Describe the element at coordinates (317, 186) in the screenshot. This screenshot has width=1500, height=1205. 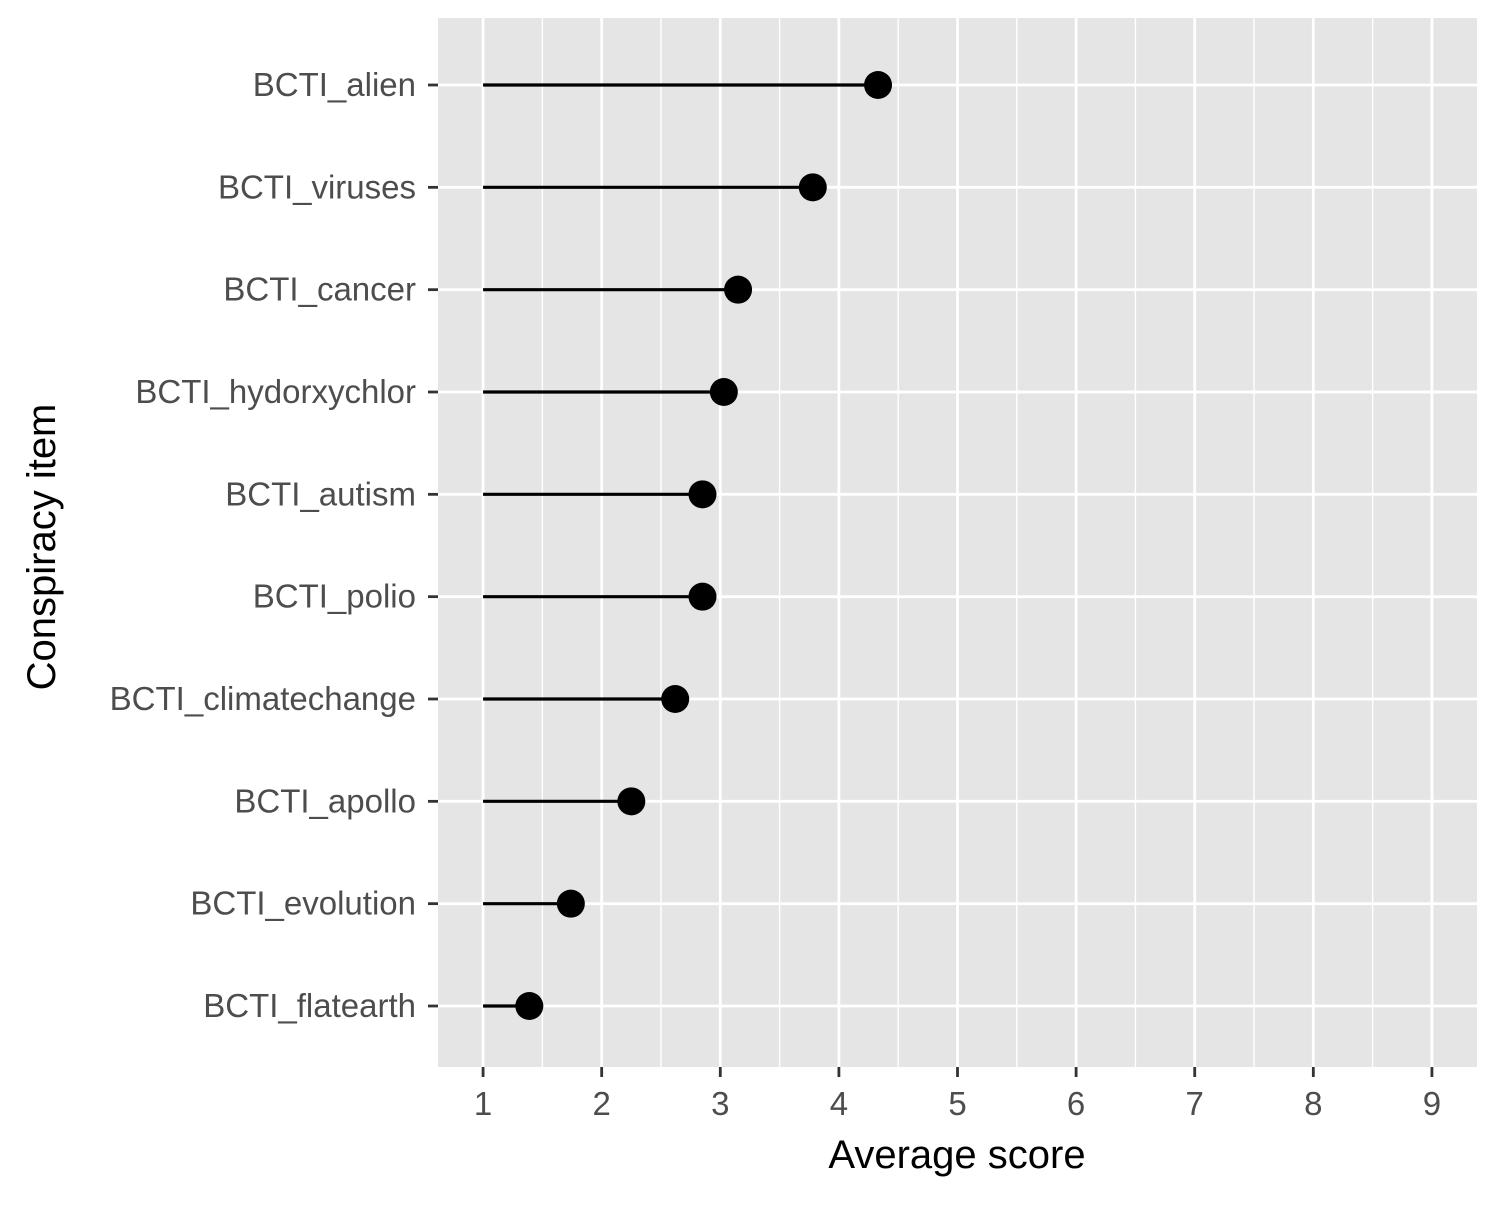
I see `y-tick-label: BCTI_viruses` at that location.